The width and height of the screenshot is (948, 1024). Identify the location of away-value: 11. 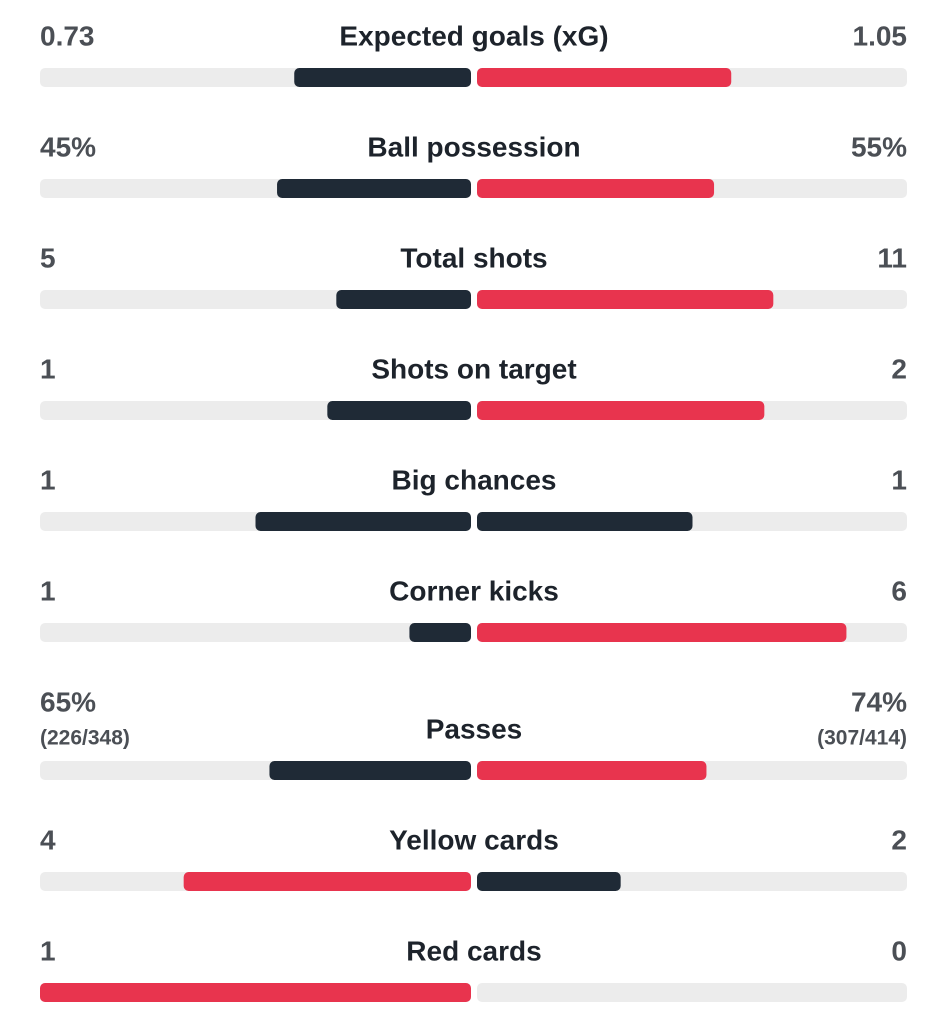
(892, 257).